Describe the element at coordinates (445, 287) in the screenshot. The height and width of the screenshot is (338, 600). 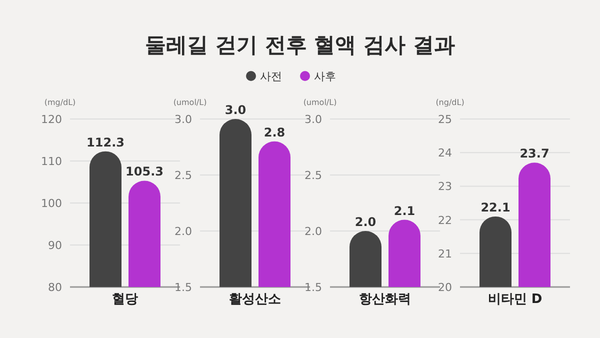
I see `y-tick-label: 20` at that location.